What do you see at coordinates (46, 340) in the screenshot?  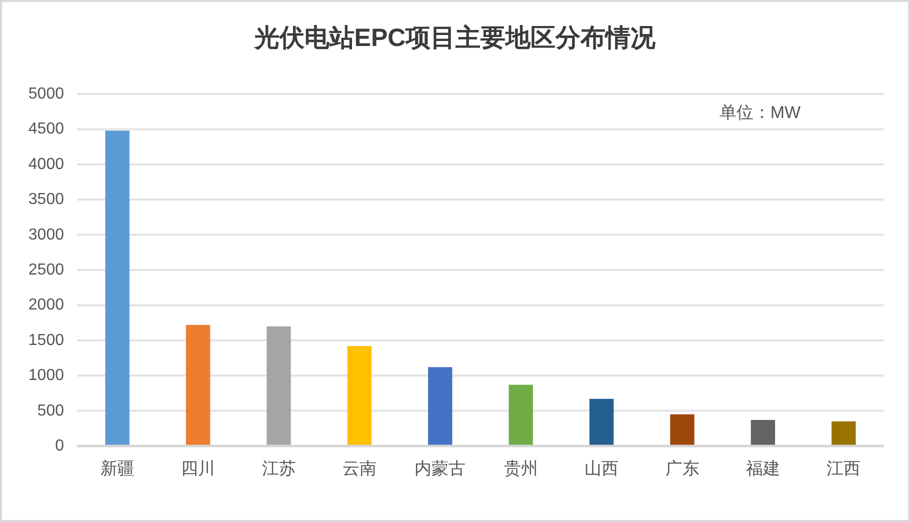 I see `y-tick-label: 1500` at bounding box center [46, 340].